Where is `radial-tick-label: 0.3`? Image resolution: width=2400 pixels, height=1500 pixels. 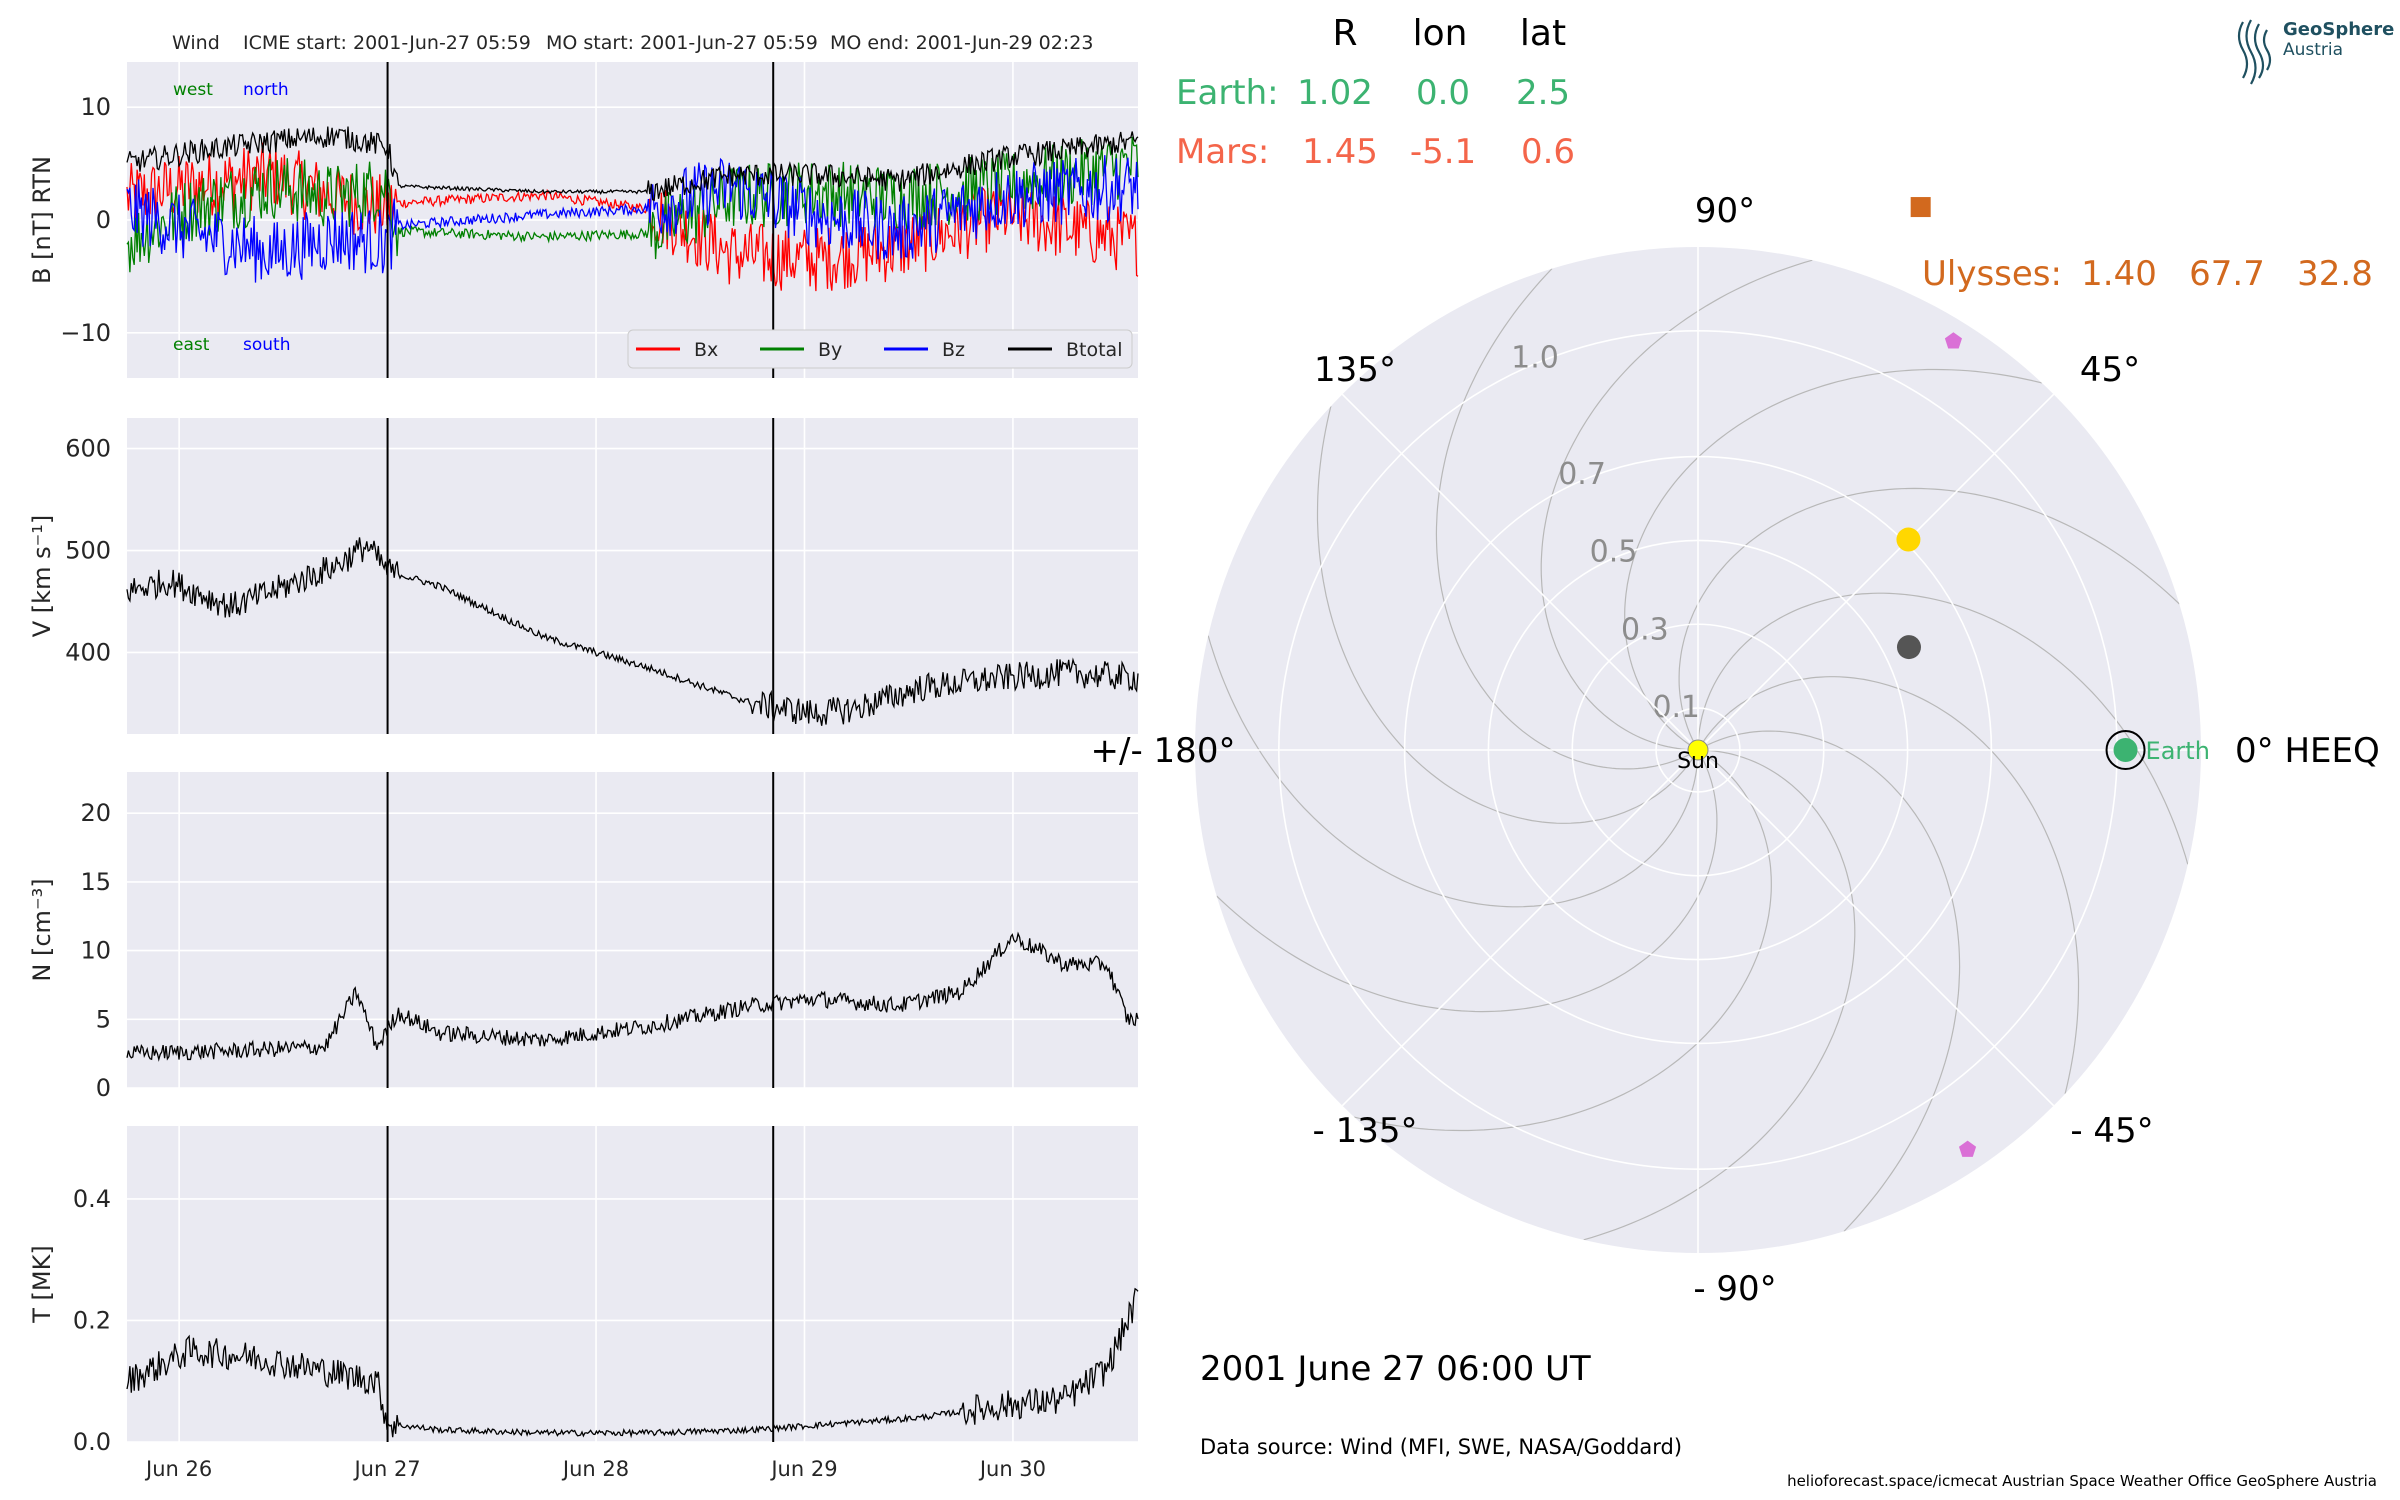
radial-tick-label: 0.3 is located at coordinates (1645, 629).